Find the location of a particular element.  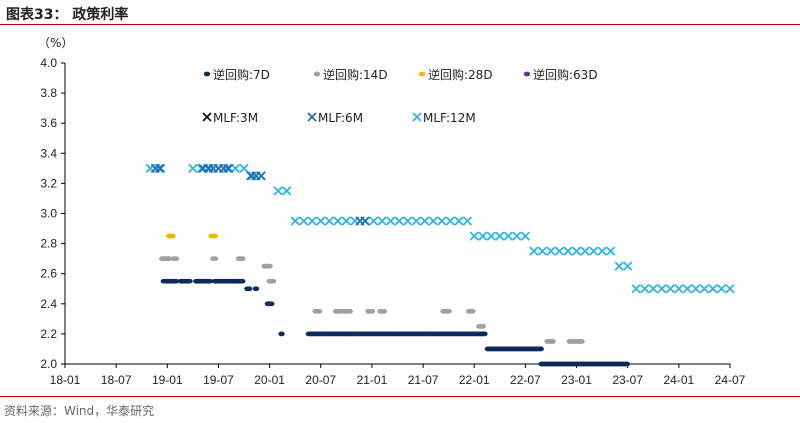

x-tick-label: 19-01 is located at coordinates (167, 380).